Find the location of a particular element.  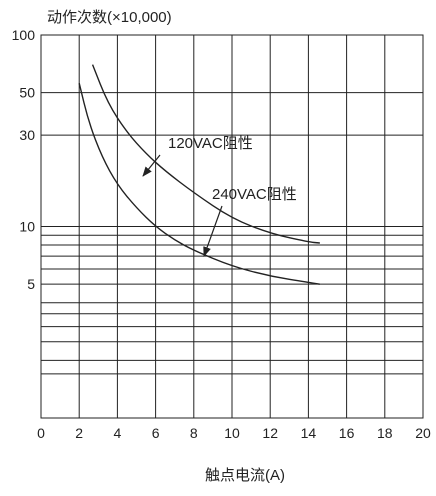

x-tick-label: 10 is located at coordinates (232, 433).